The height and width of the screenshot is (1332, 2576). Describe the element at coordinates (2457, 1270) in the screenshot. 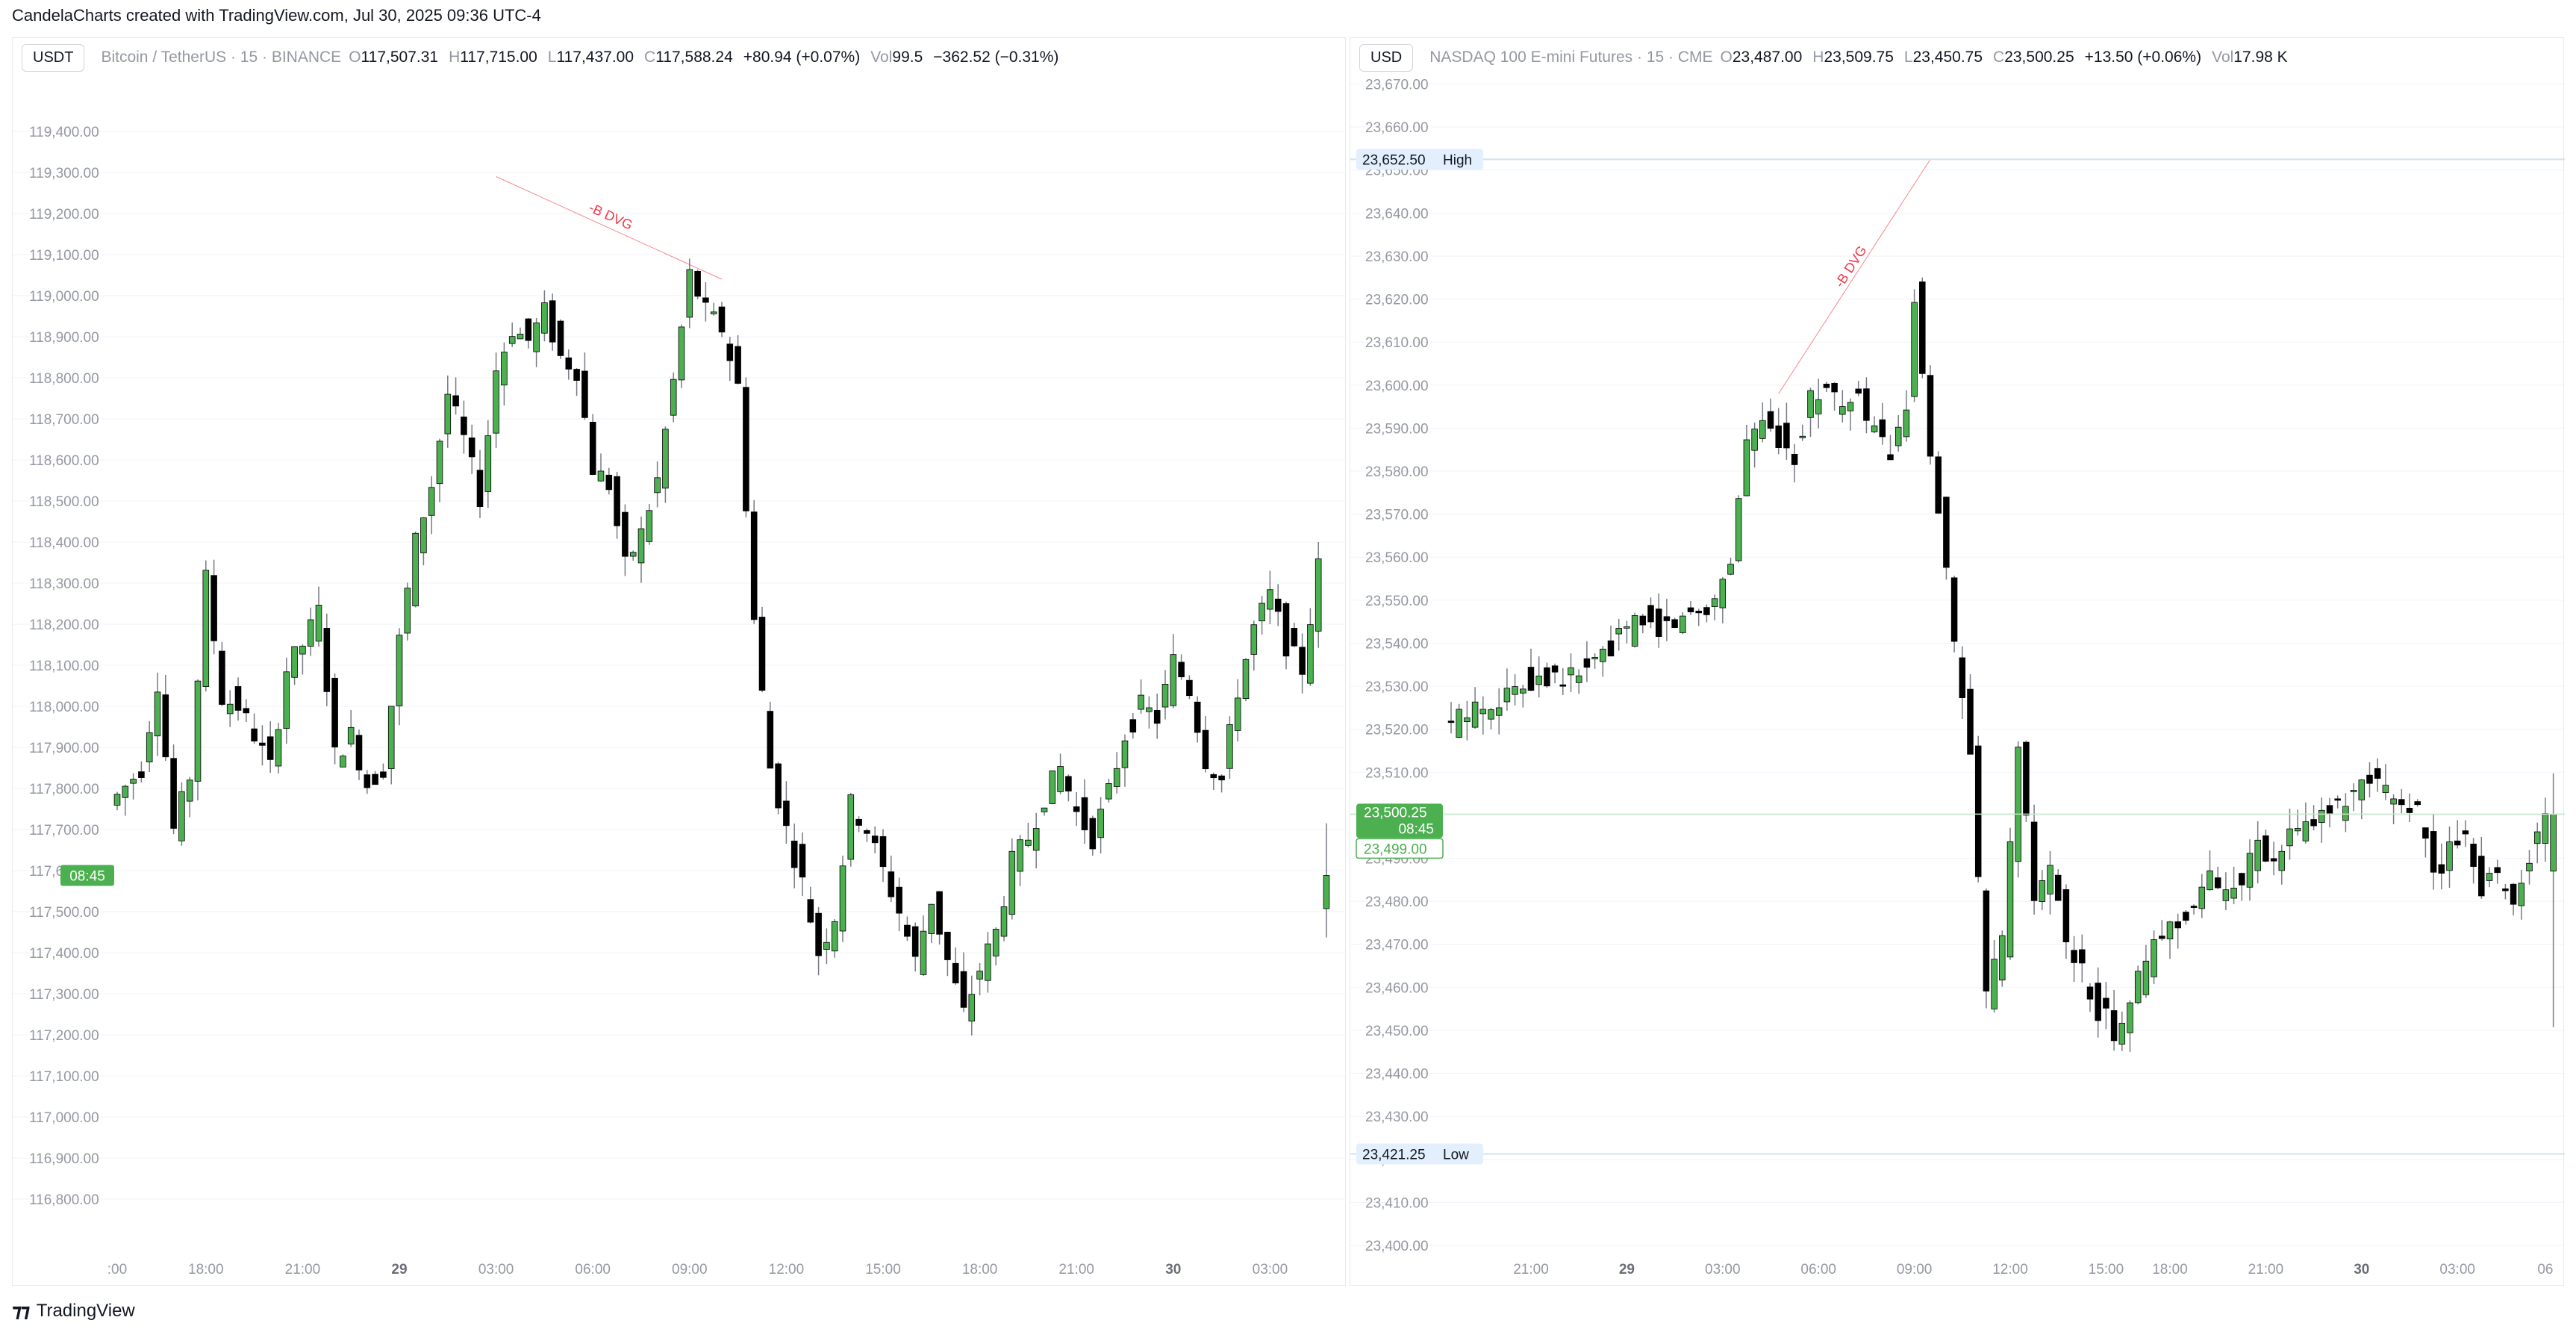

I see `x-tick-label: 03:00` at that location.